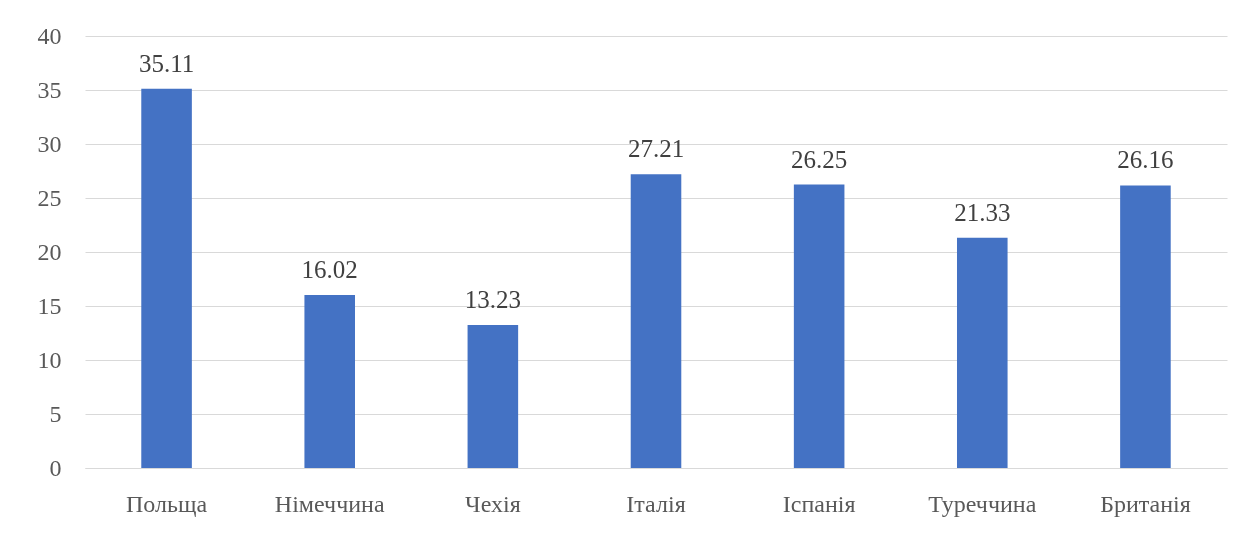  I want to click on y-tick-label: 30, so click(49, 143).